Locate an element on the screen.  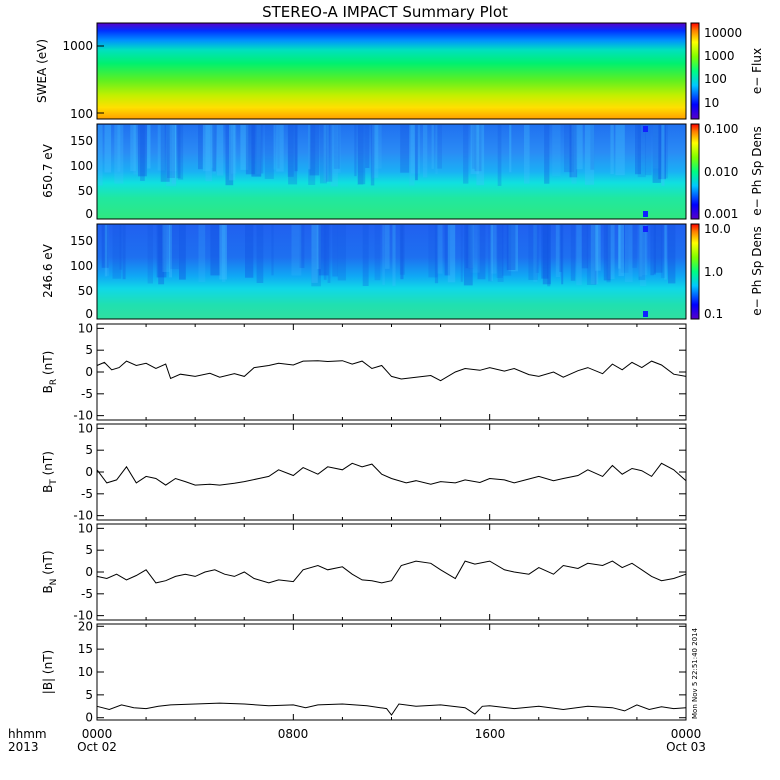
br-trace is located at coordinates (391, 371).